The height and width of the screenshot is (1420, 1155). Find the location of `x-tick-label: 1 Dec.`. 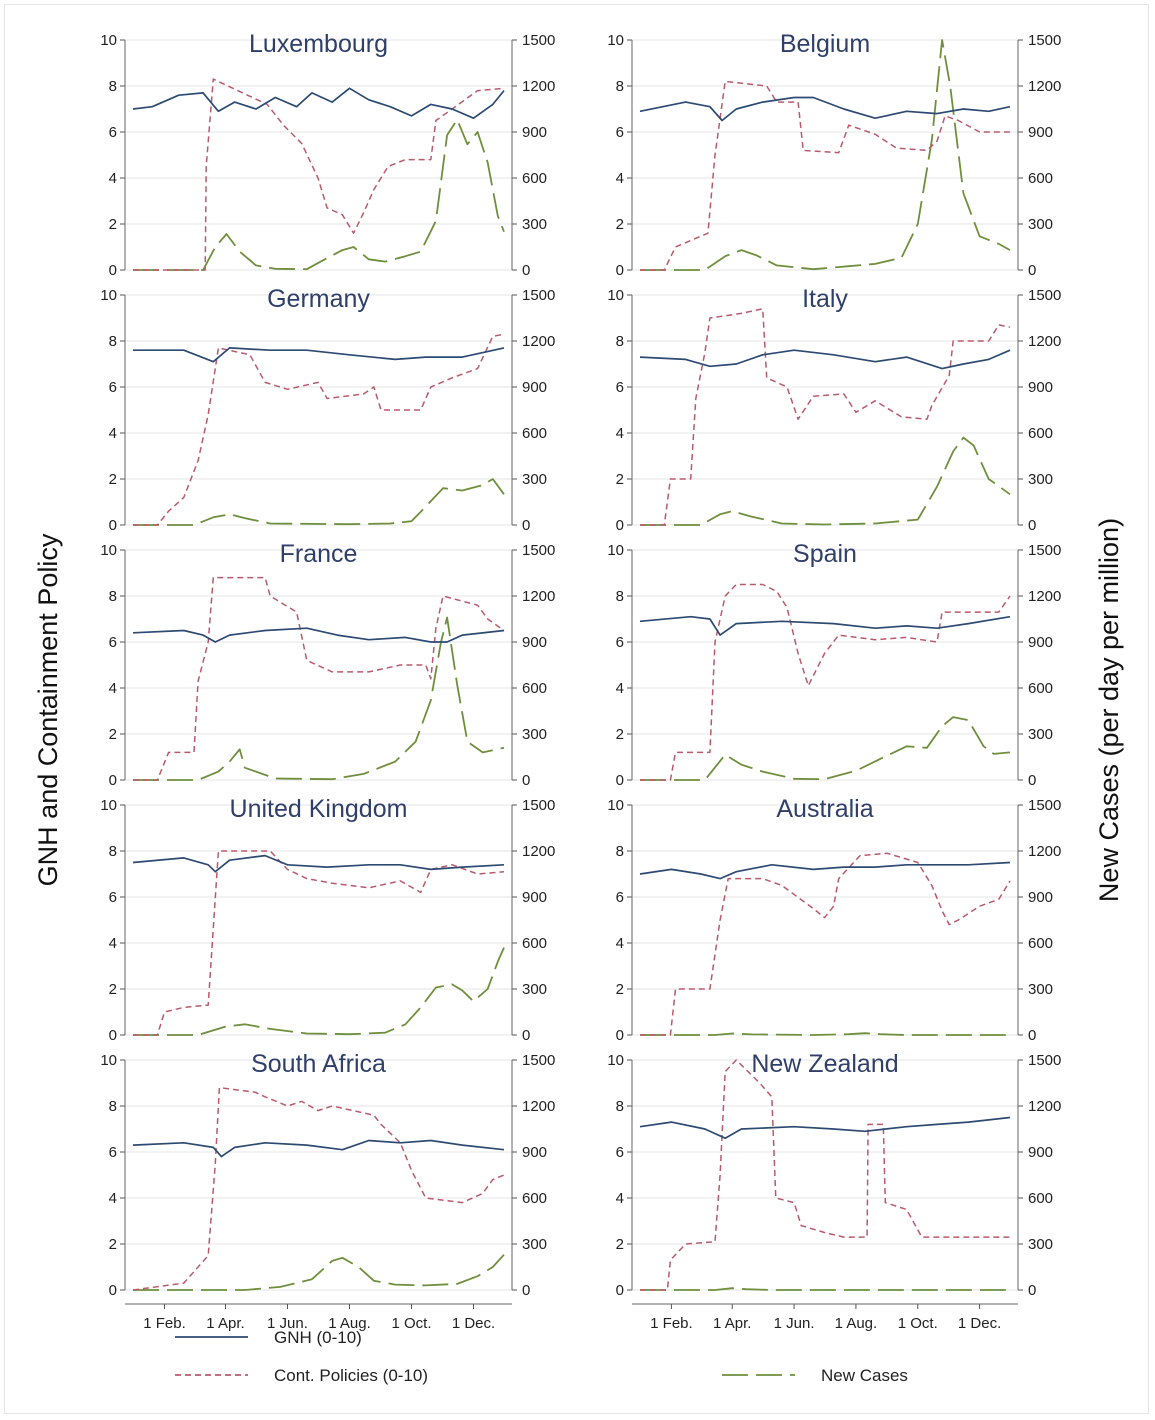

x-tick-label: 1 Dec. is located at coordinates (473, 1323).